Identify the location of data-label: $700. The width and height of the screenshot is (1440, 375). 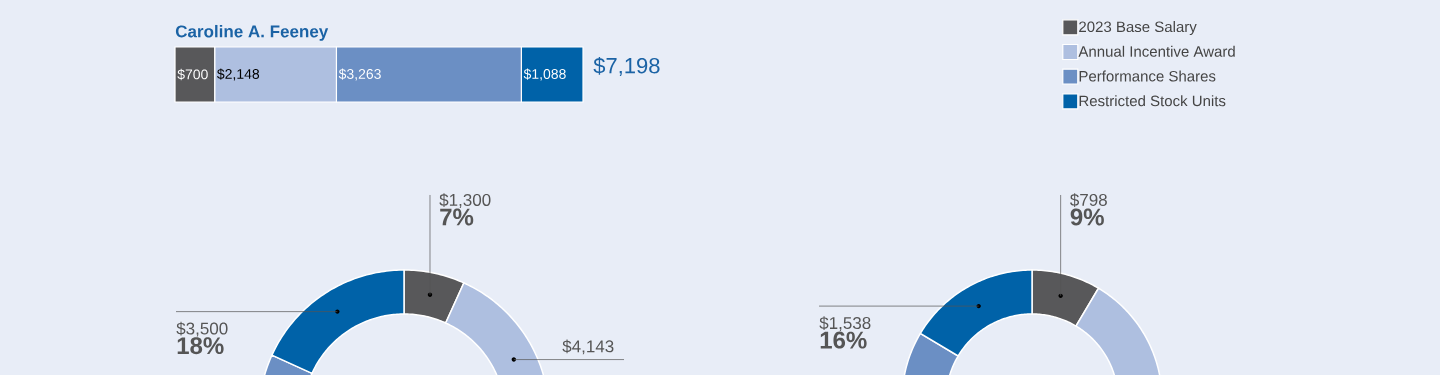
(192, 74).